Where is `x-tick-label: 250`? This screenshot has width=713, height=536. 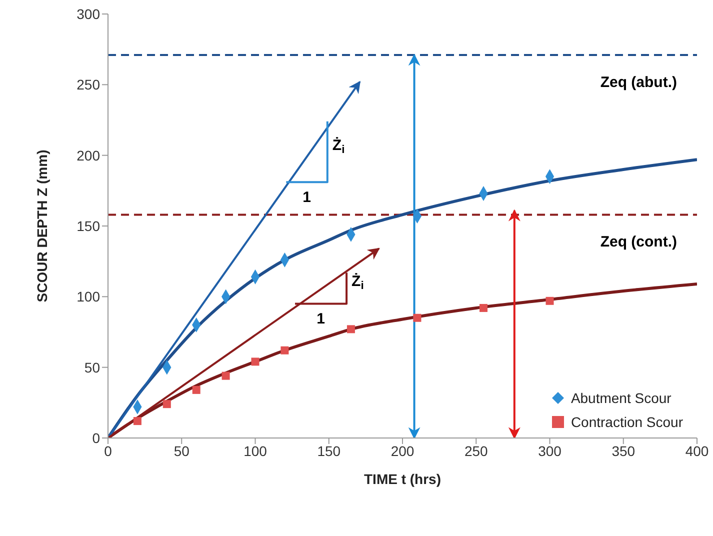
x-tick-label: 250 is located at coordinates (476, 450).